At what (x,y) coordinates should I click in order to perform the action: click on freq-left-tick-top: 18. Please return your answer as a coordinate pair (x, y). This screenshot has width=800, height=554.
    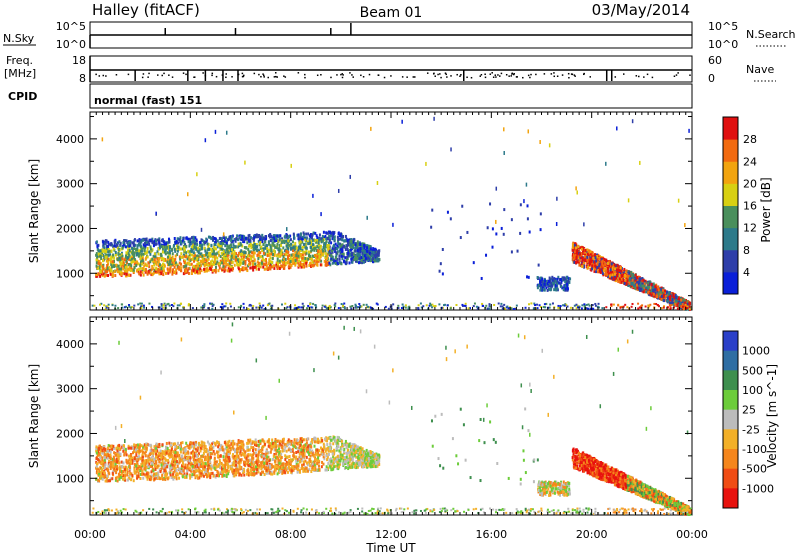
    Looking at the image, I should click on (79, 60).